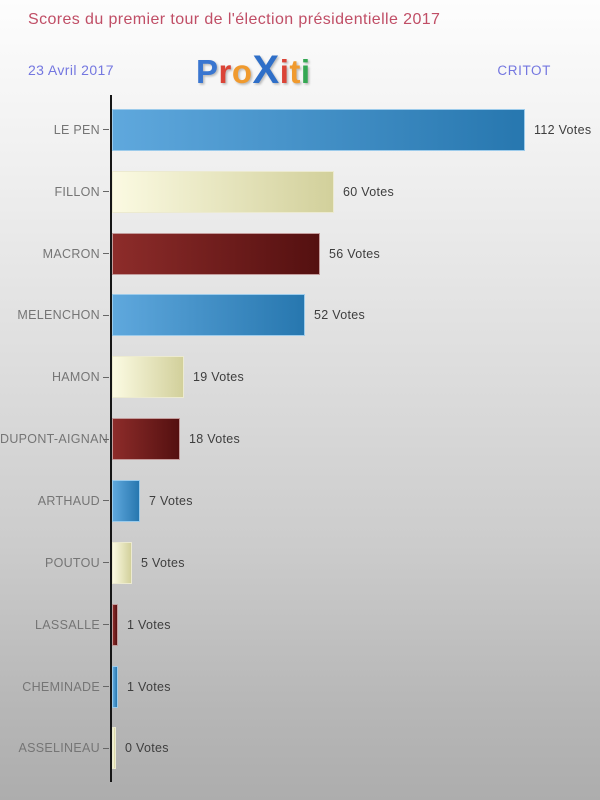  Describe the element at coordinates (225, 71) in the screenshot. I see `logo-letter: r` at that location.